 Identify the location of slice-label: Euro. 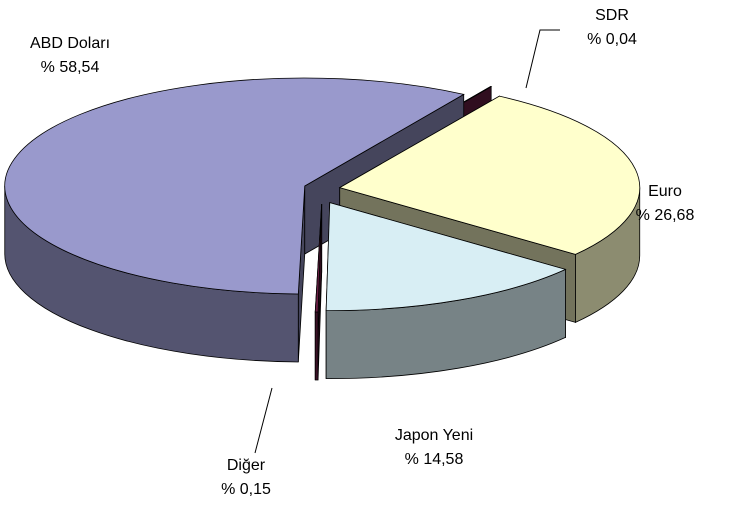
(665, 191).